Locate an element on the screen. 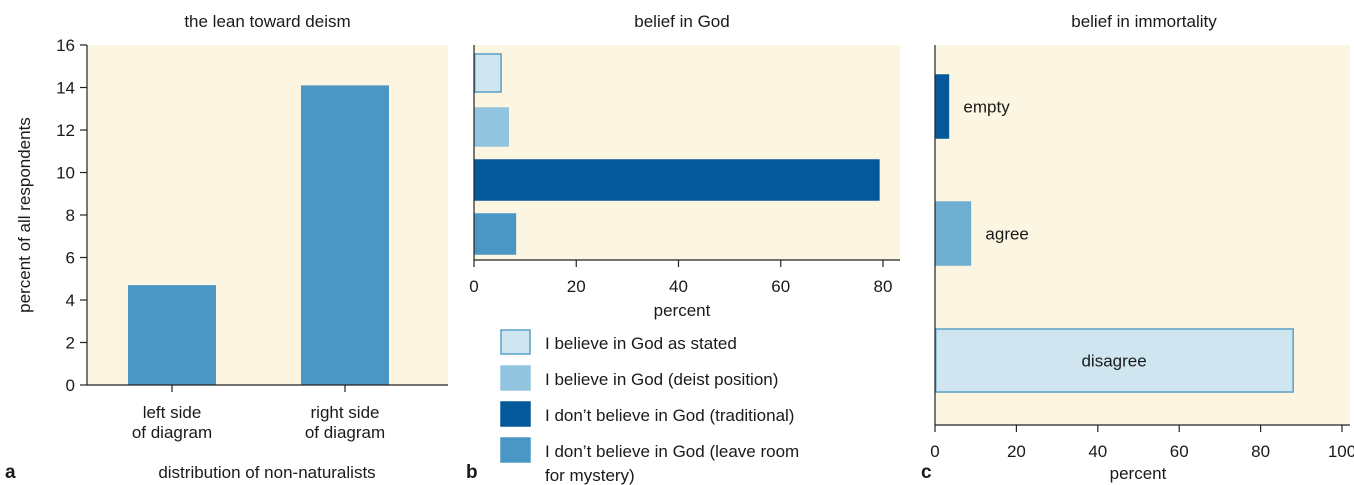  x-tick-label: 100 is located at coordinates (1341, 451).